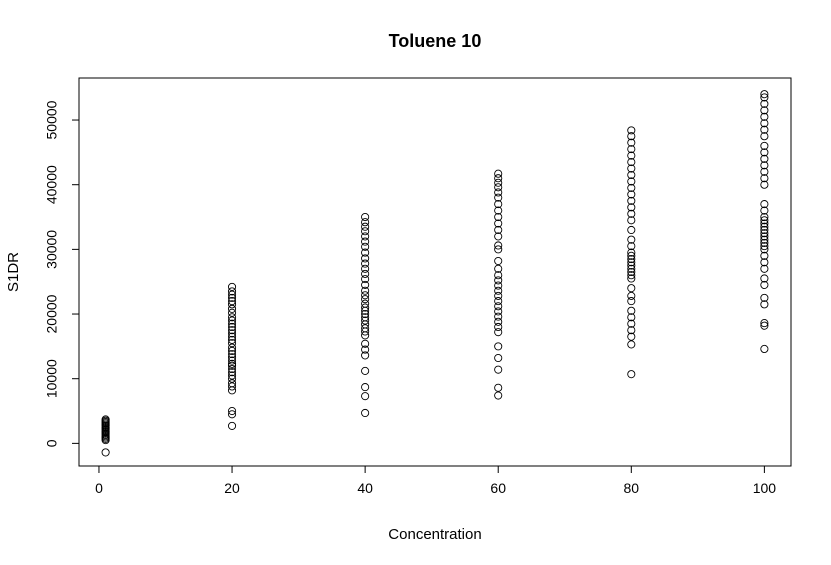  I want to click on x-axis: 0 20 40 60 80 100, so click(435, 480).